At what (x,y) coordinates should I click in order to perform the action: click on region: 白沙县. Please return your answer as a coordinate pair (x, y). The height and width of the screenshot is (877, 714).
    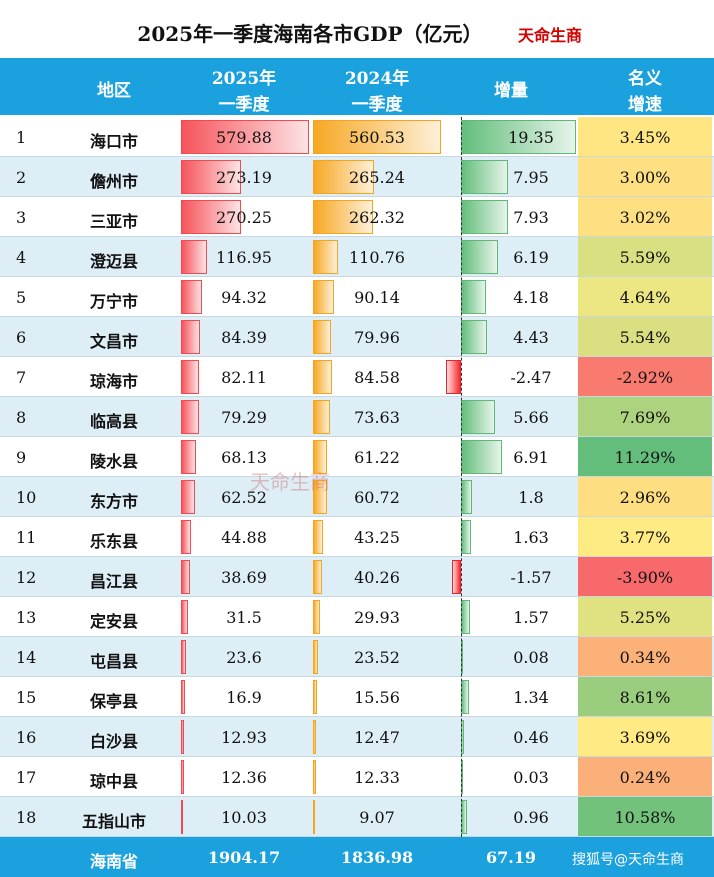
    Looking at the image, I should click on (113, 741).